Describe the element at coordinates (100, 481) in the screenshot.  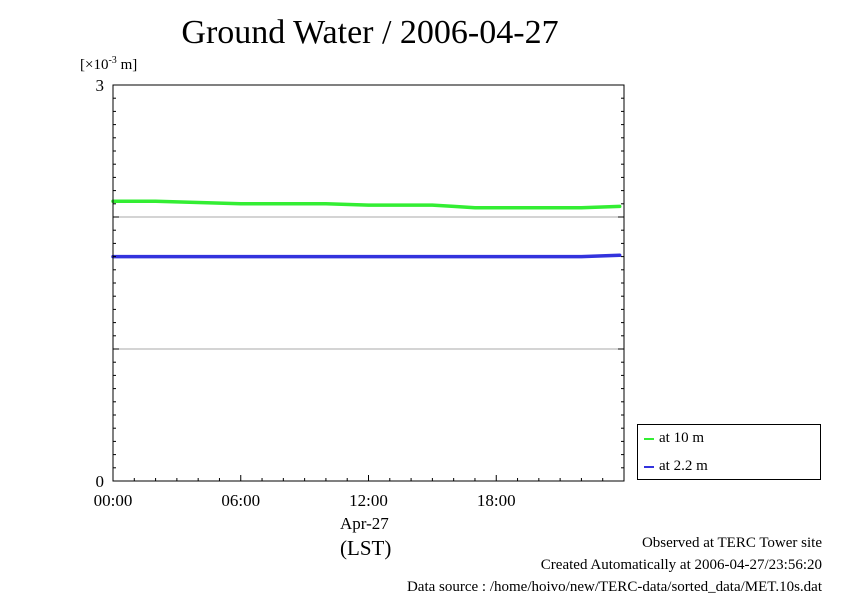
I see `y-tick-label-0: 0` at that location.